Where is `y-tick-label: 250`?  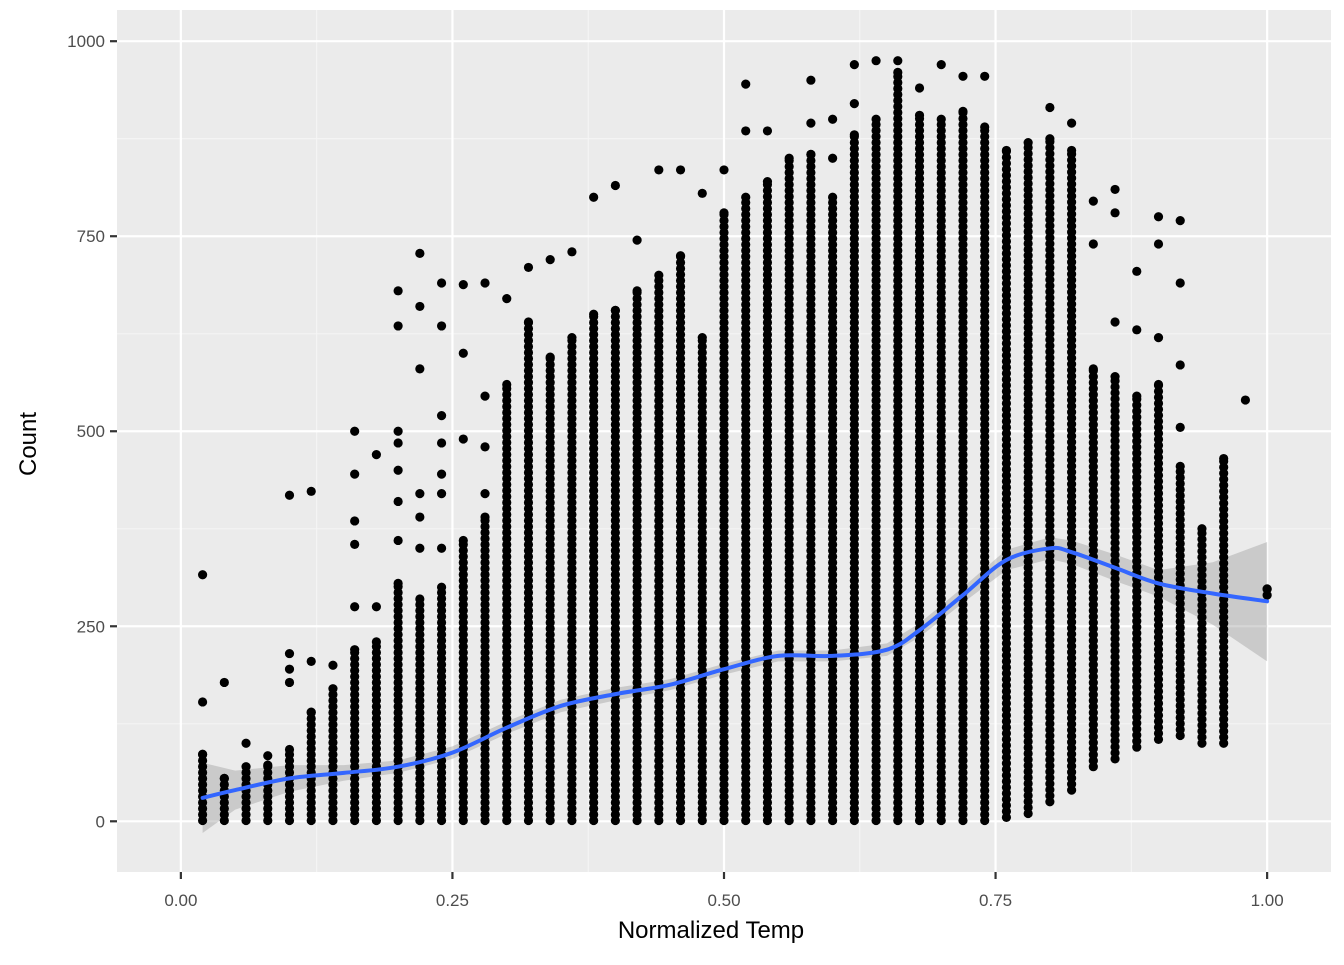 y-tick-label: 250 is located at coordinates (91, 626).